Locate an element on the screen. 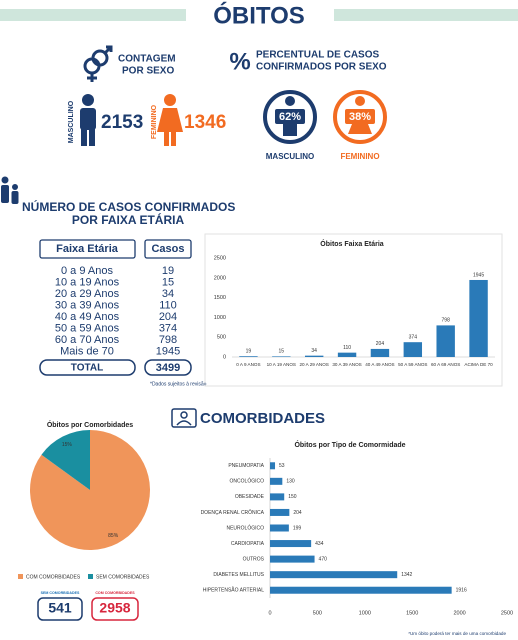 The height and width of the screenshot is (640, 518). data-label: 434 is located at coordinates (319, 544).